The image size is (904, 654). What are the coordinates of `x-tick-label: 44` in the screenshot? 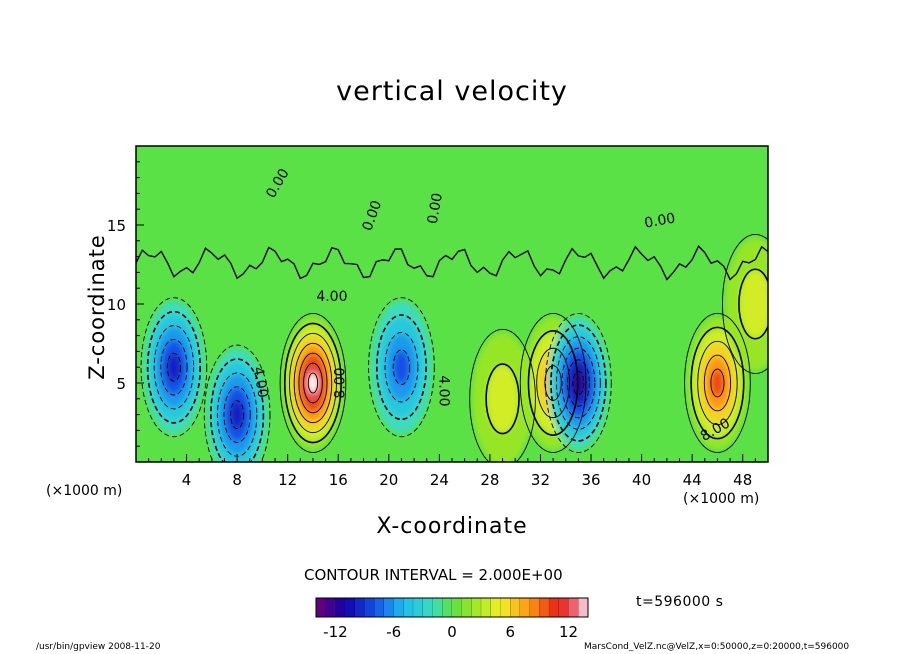 It's located at (692, 480).